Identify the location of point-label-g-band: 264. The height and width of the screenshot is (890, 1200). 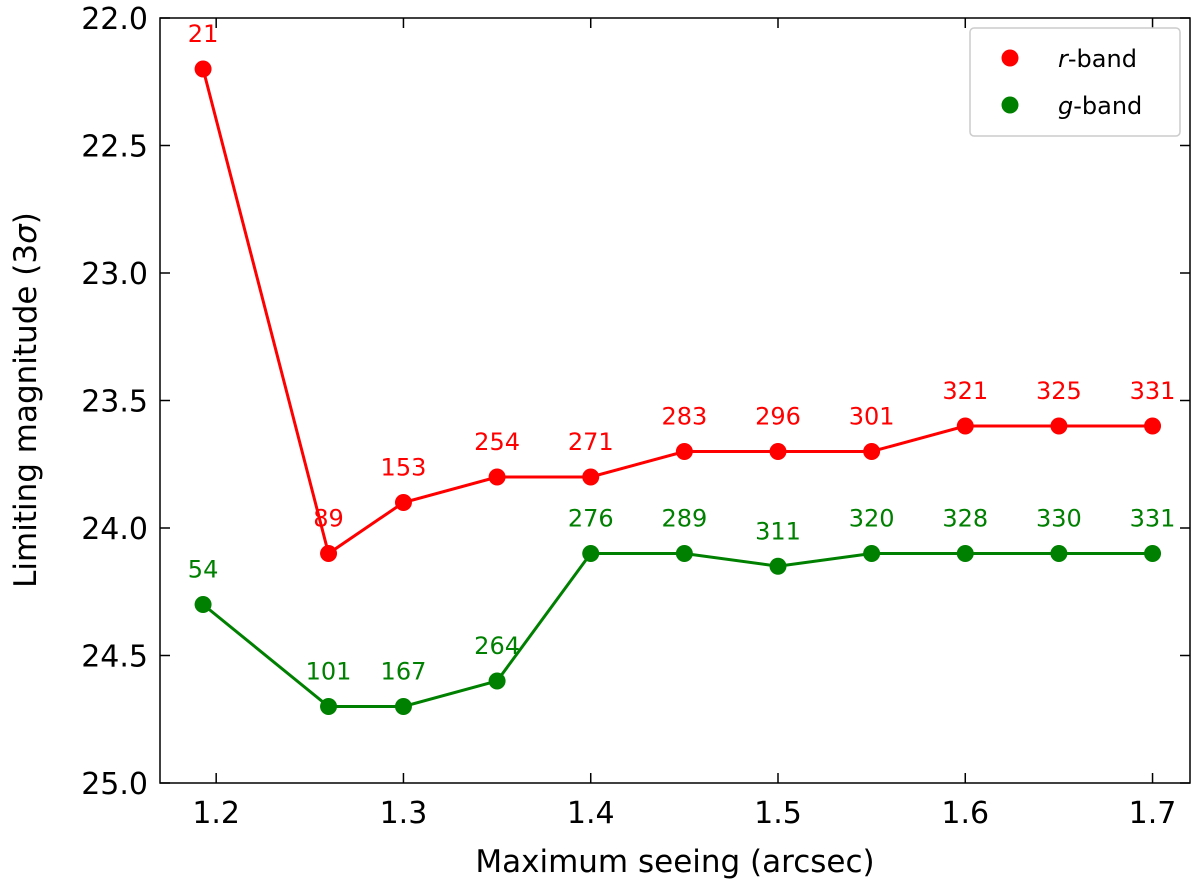
(497, 646).